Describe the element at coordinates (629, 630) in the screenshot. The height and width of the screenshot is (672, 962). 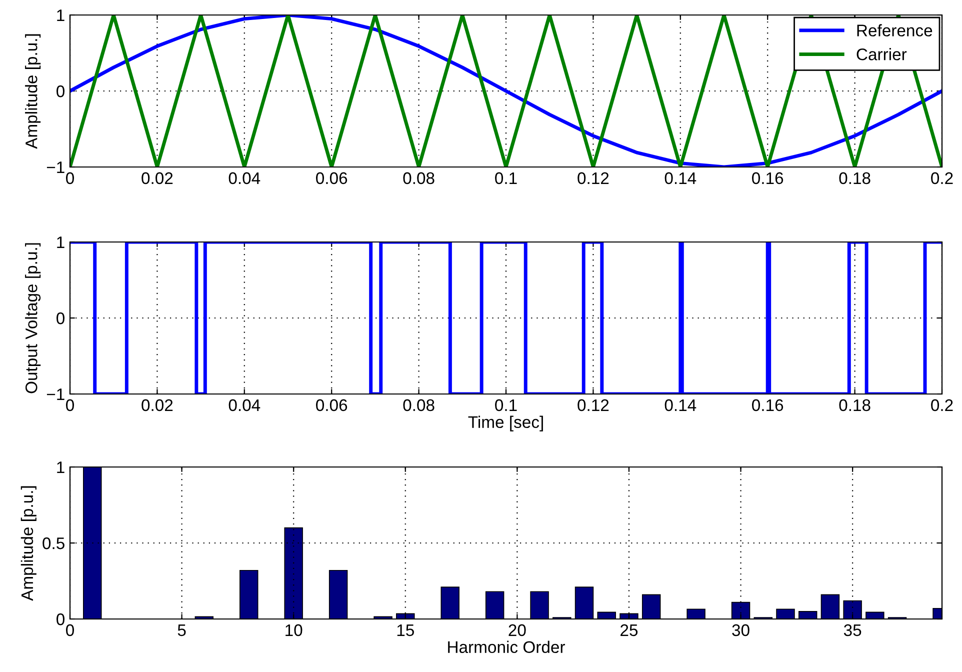
I see `x-tick-label: 25` at that location.